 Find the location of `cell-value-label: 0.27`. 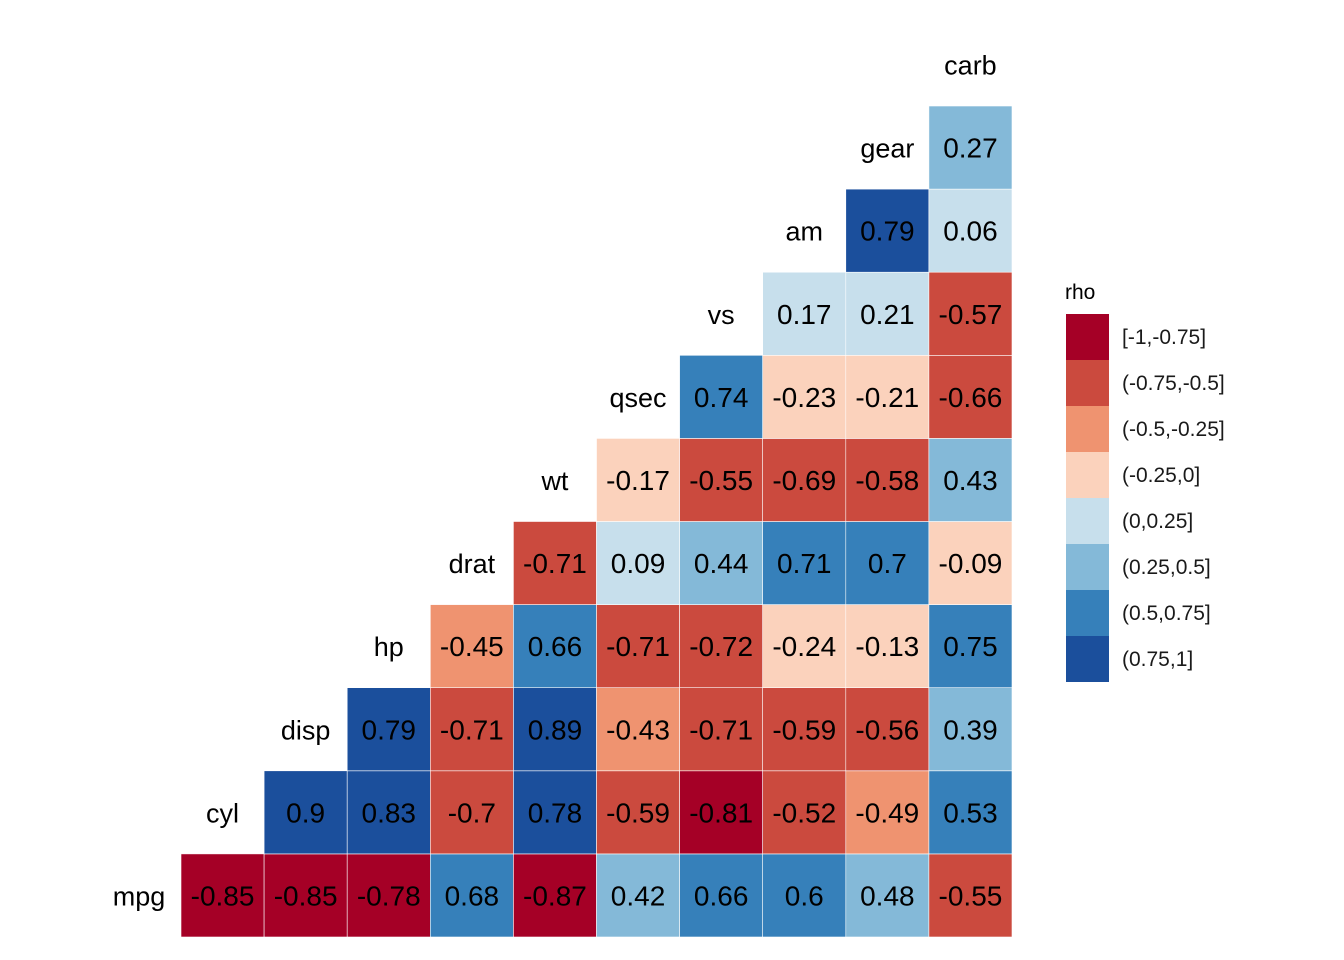

cell-value-label: 0.27 is located at coordinates (970, 148).